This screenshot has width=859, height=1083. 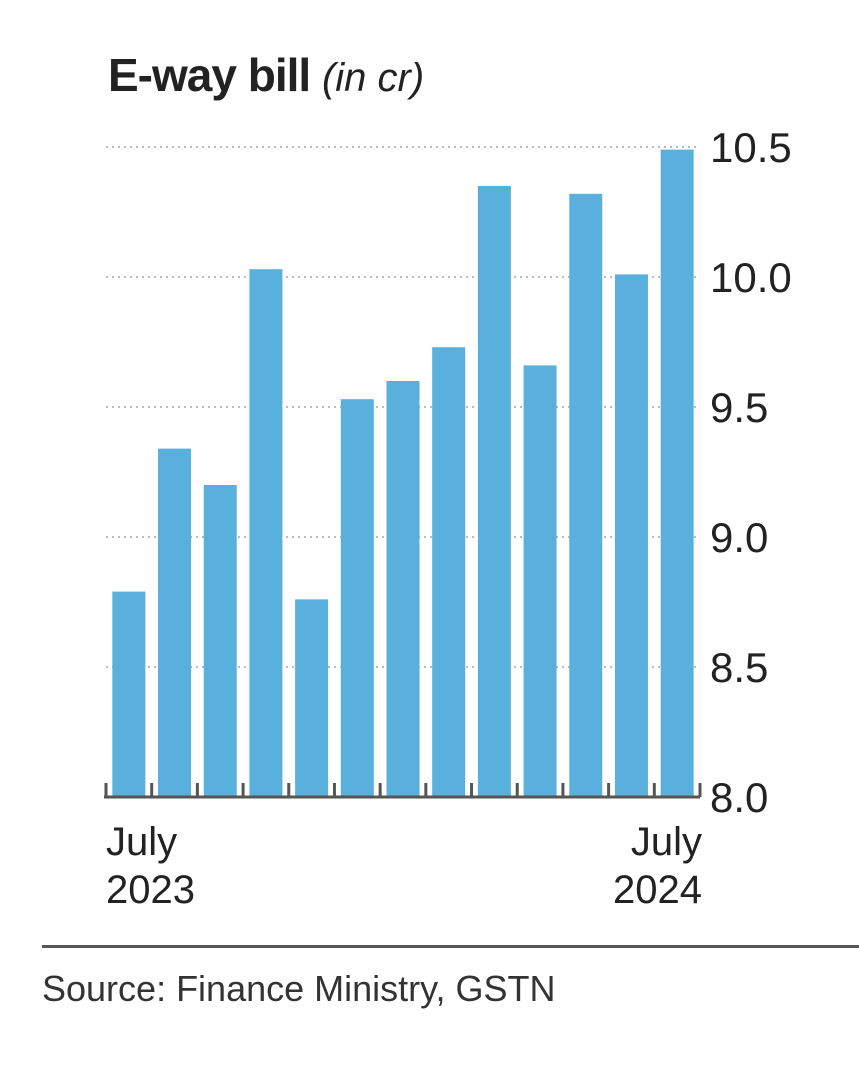 I want to click on divider, so click(x=450, y=946).